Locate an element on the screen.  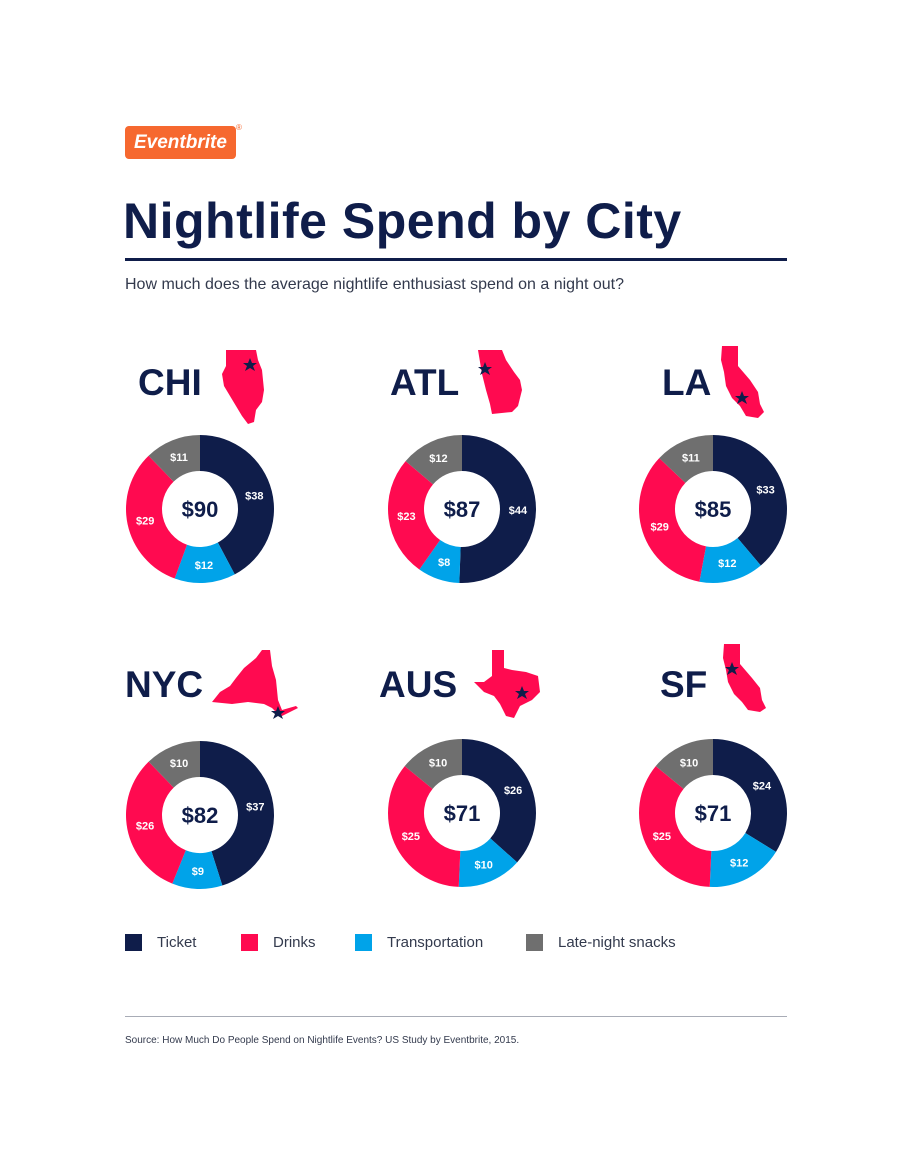
slice-value-label: $24 is located at coordinates (762, 787).